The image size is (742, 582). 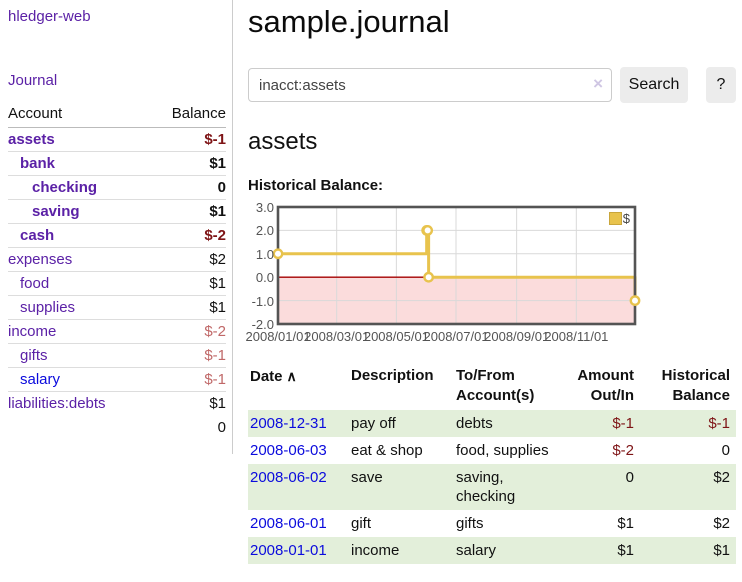 I want to click on transaction-date-link: 2008-06-02, so click(x=288, y=477).